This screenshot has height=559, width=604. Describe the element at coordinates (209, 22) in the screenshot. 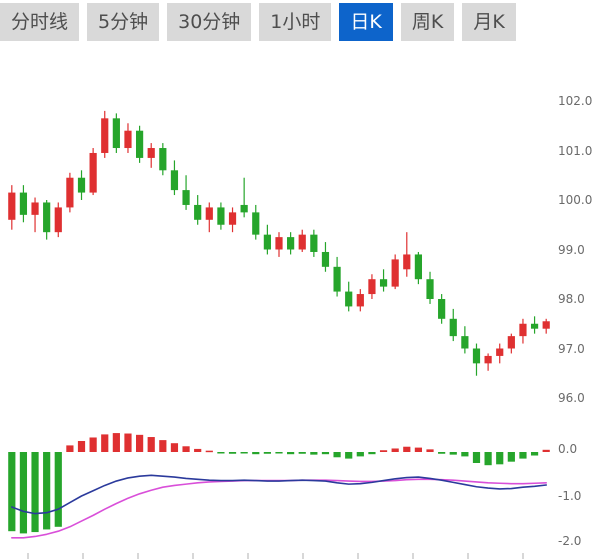

I see `tab-30min: 30分钟` at that location.